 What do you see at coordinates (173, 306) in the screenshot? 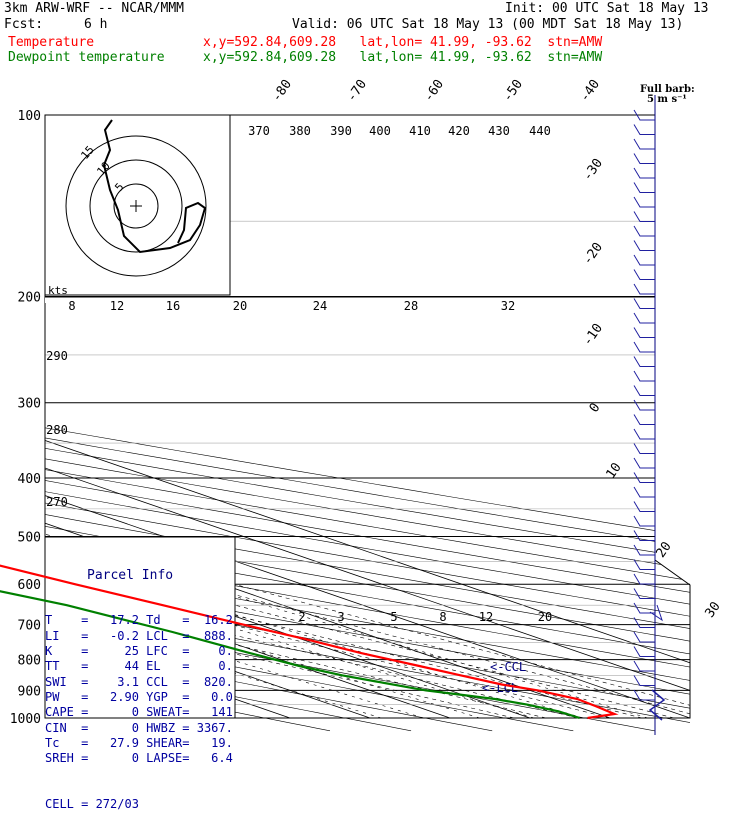
I see `speed-axis-label: 16` at bounding box center [173, 306].